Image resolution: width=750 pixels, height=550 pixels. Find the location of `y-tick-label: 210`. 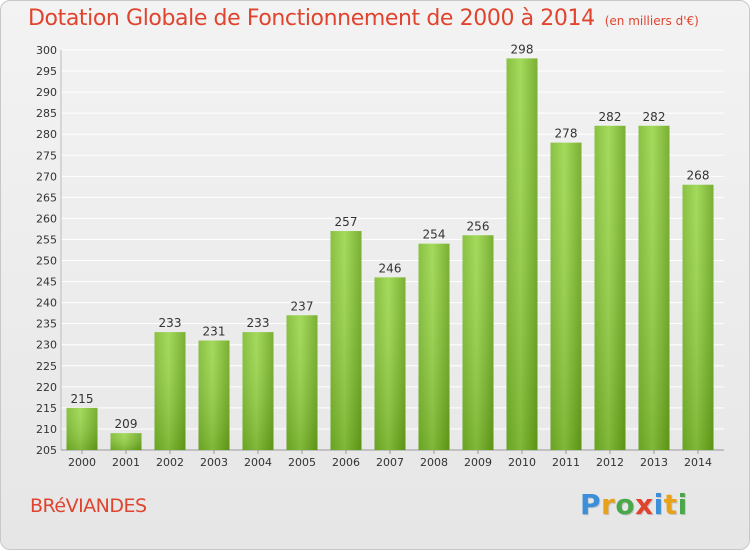

y-tick-label: 210 is located at coordinates (46, 429).